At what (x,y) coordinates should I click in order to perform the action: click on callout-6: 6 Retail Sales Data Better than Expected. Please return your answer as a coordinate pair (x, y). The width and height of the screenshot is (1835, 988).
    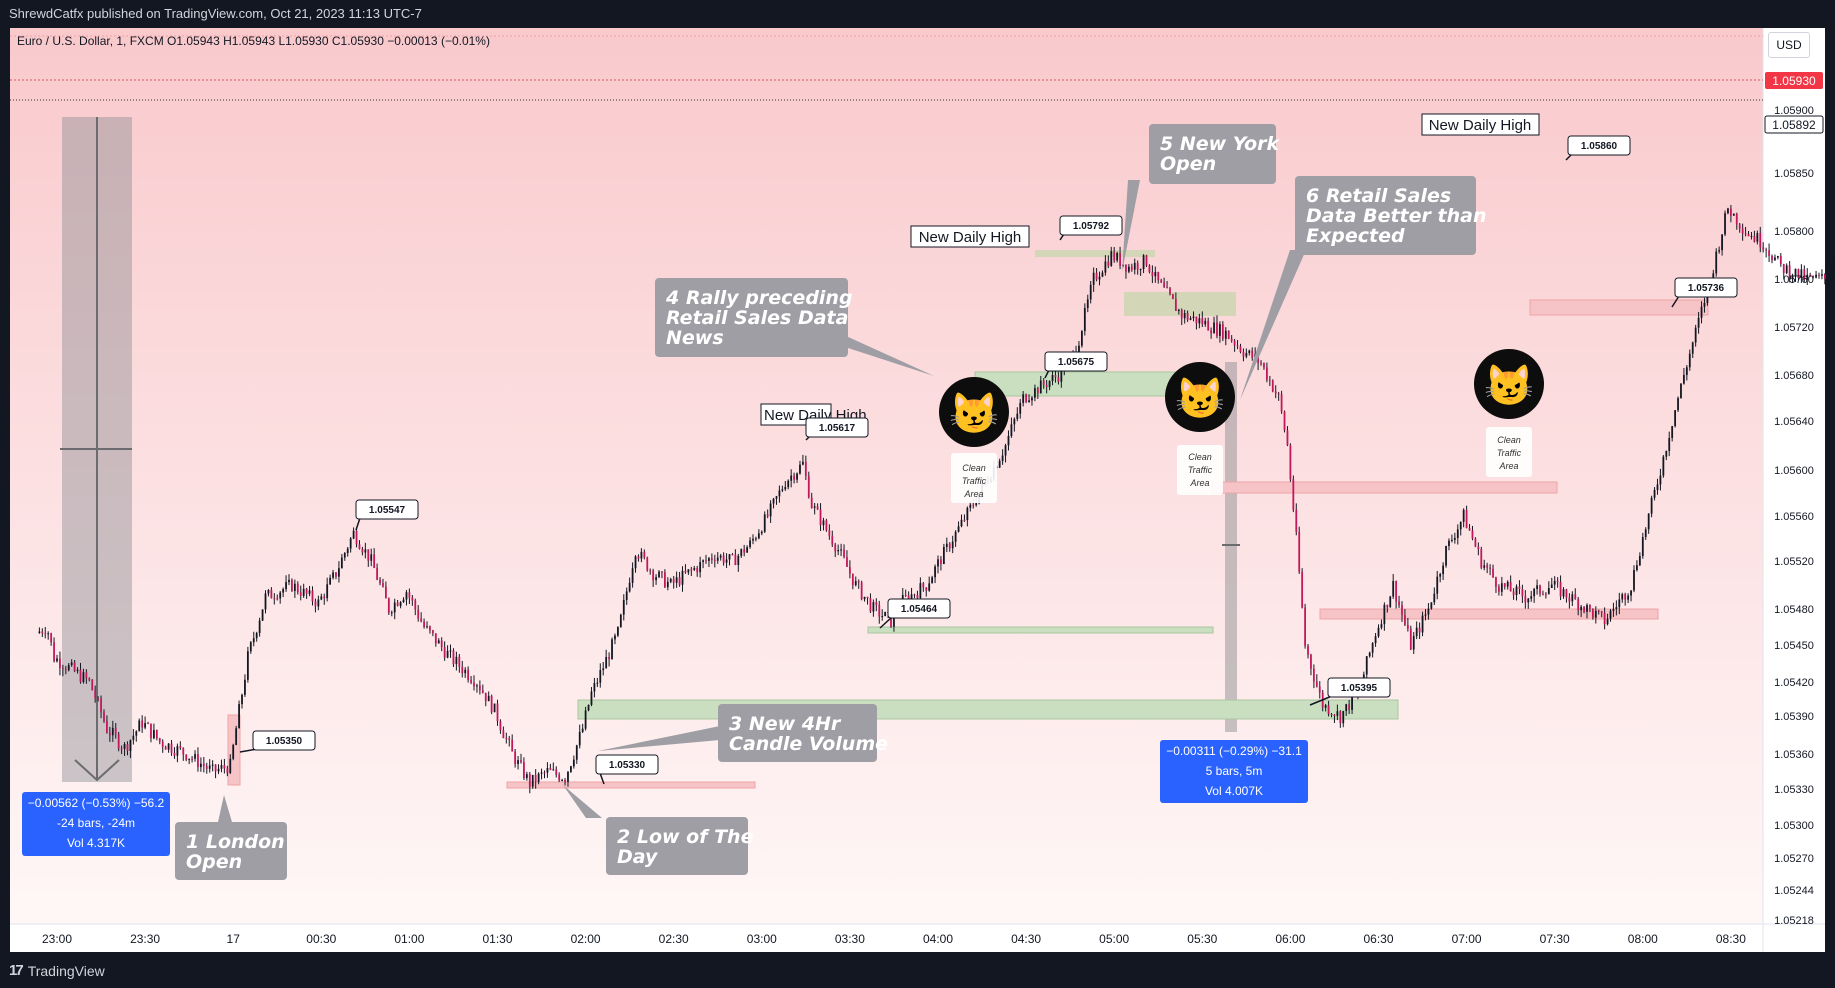
    Looking at the image, I should click on (1363, 288).